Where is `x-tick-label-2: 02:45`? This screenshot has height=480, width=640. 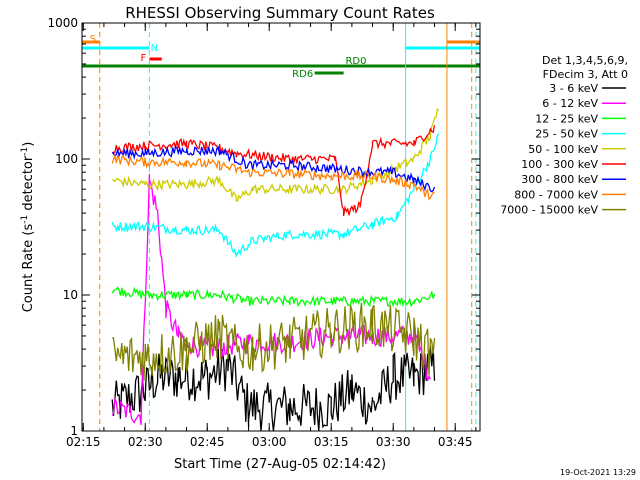
x-tick-label-2: 02:45 is located at coordinates (207, 442).